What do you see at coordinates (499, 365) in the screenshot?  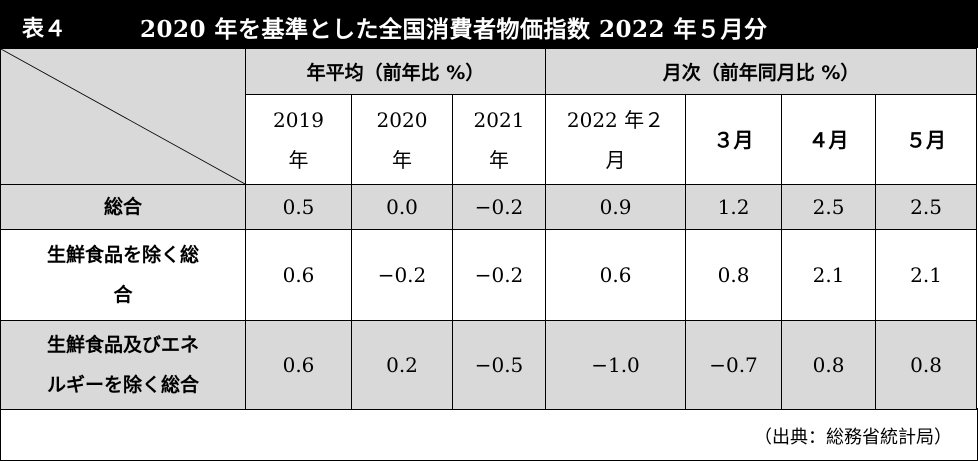 I see `table-cell: −0.5` at bounding box center [499, 365].